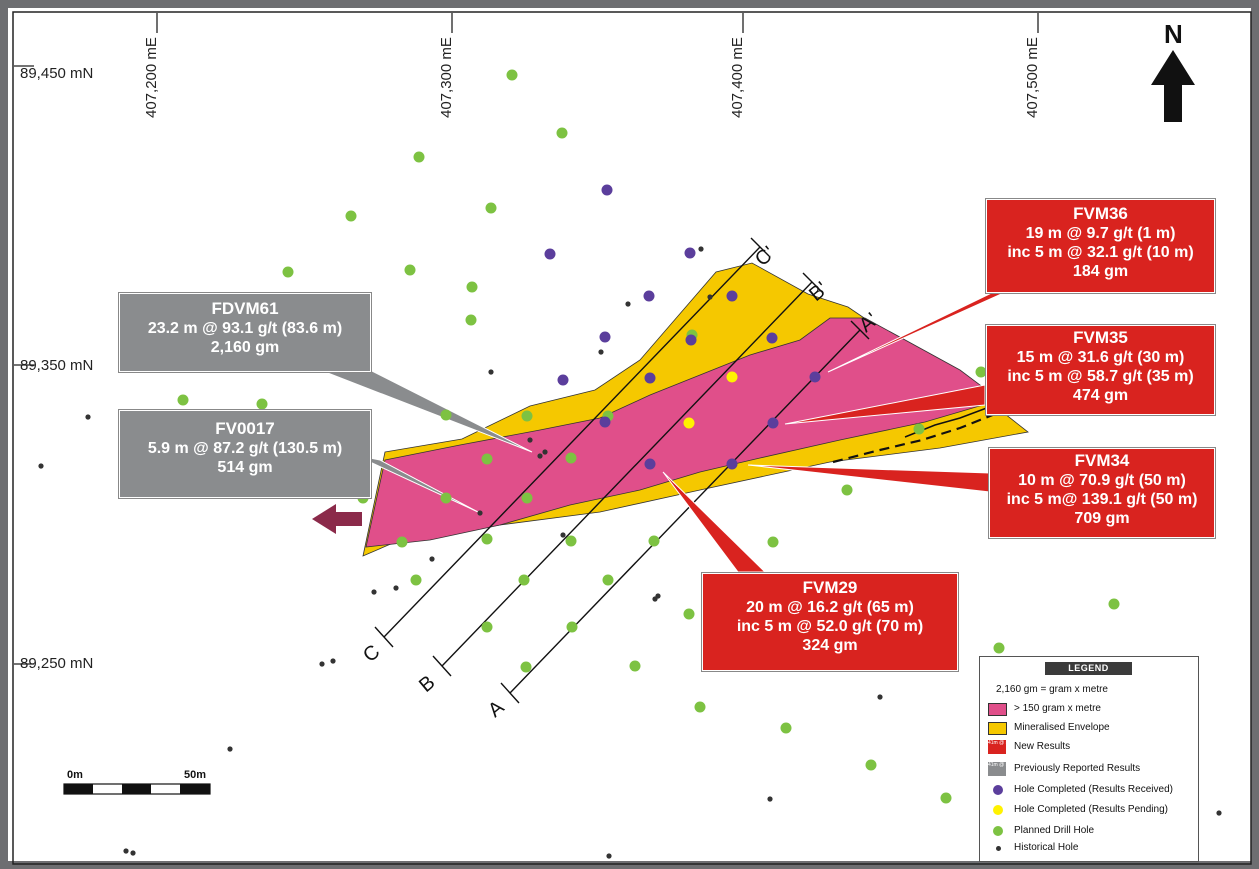 The width and height of the screenshot is (1259, 869). I want to click on legend-note-text: 2,160 gm = gram x metre, so click(1052, 689).